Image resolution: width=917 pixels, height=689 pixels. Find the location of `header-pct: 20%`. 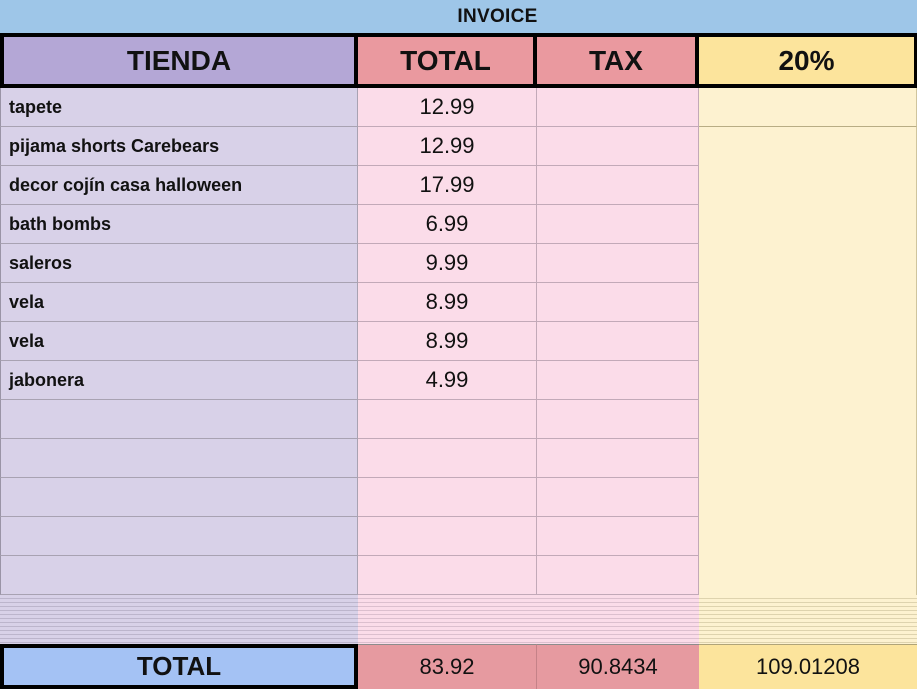

header-pct: 20% is located at coordinates (808, 60).